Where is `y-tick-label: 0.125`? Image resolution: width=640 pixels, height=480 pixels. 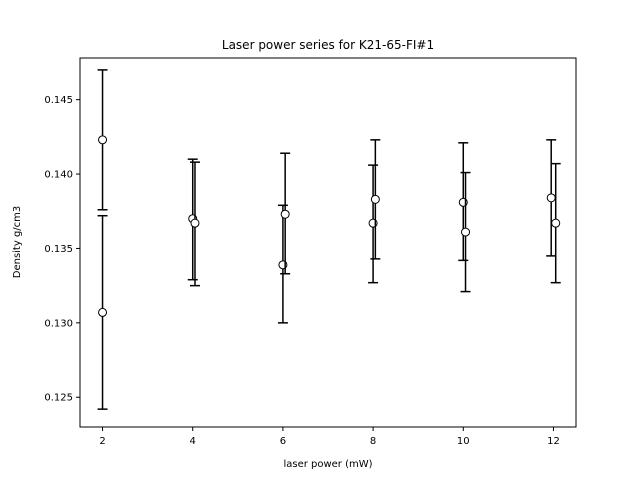 y-tick-label: 0.125 is located at coordinates (58, 398).